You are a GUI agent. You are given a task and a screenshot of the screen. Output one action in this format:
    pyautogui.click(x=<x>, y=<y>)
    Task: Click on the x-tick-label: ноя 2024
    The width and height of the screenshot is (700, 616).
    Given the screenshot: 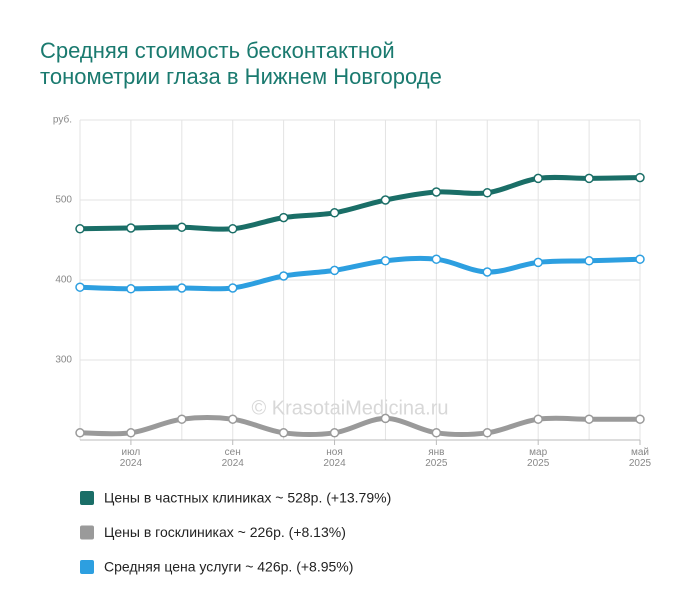 What is the action you would take?
    pyautogui.click(x=334, y=458)
    